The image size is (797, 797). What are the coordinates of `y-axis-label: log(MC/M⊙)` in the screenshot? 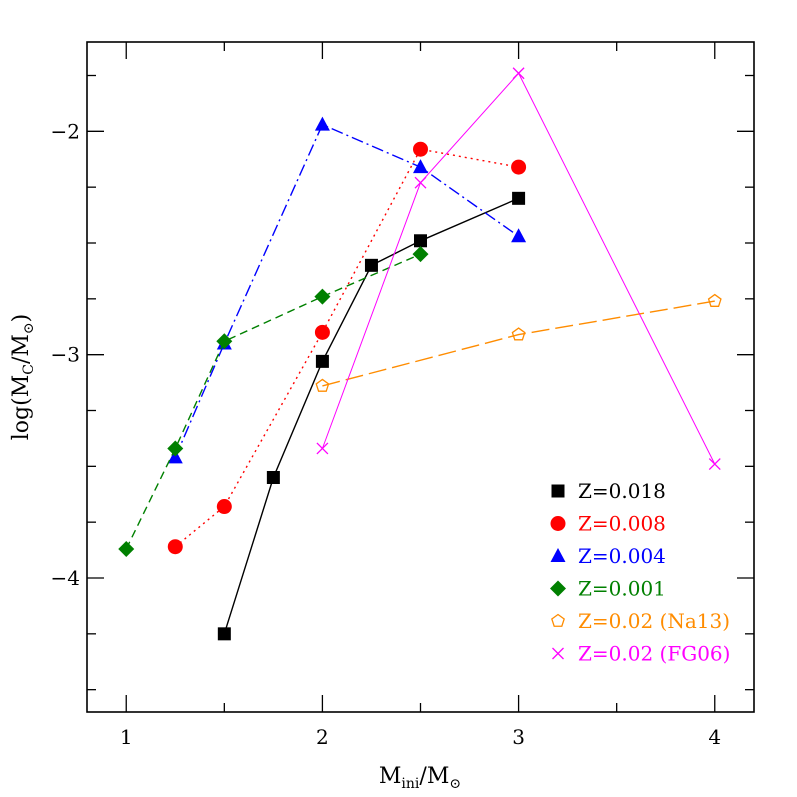 It's located at (23, 377).